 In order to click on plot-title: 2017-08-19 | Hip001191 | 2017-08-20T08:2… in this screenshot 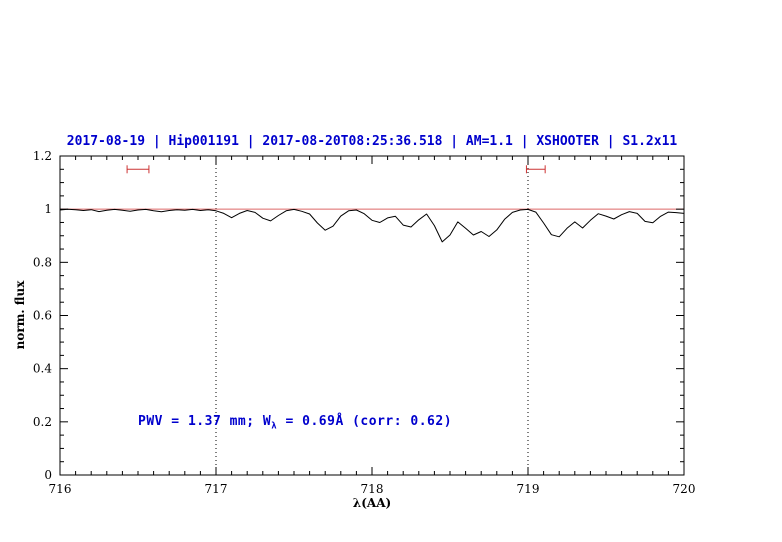, I will do `click(372, 141)`.